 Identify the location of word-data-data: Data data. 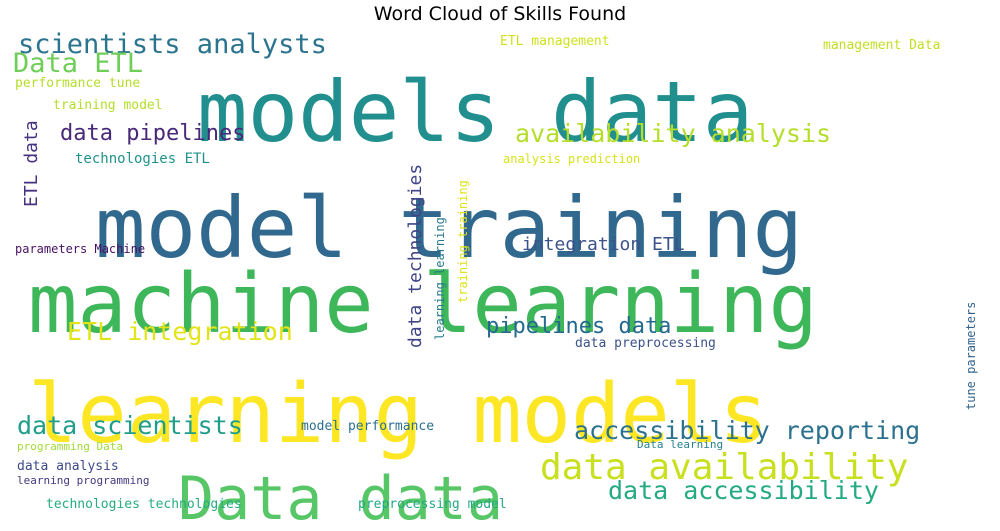
(340, 493).